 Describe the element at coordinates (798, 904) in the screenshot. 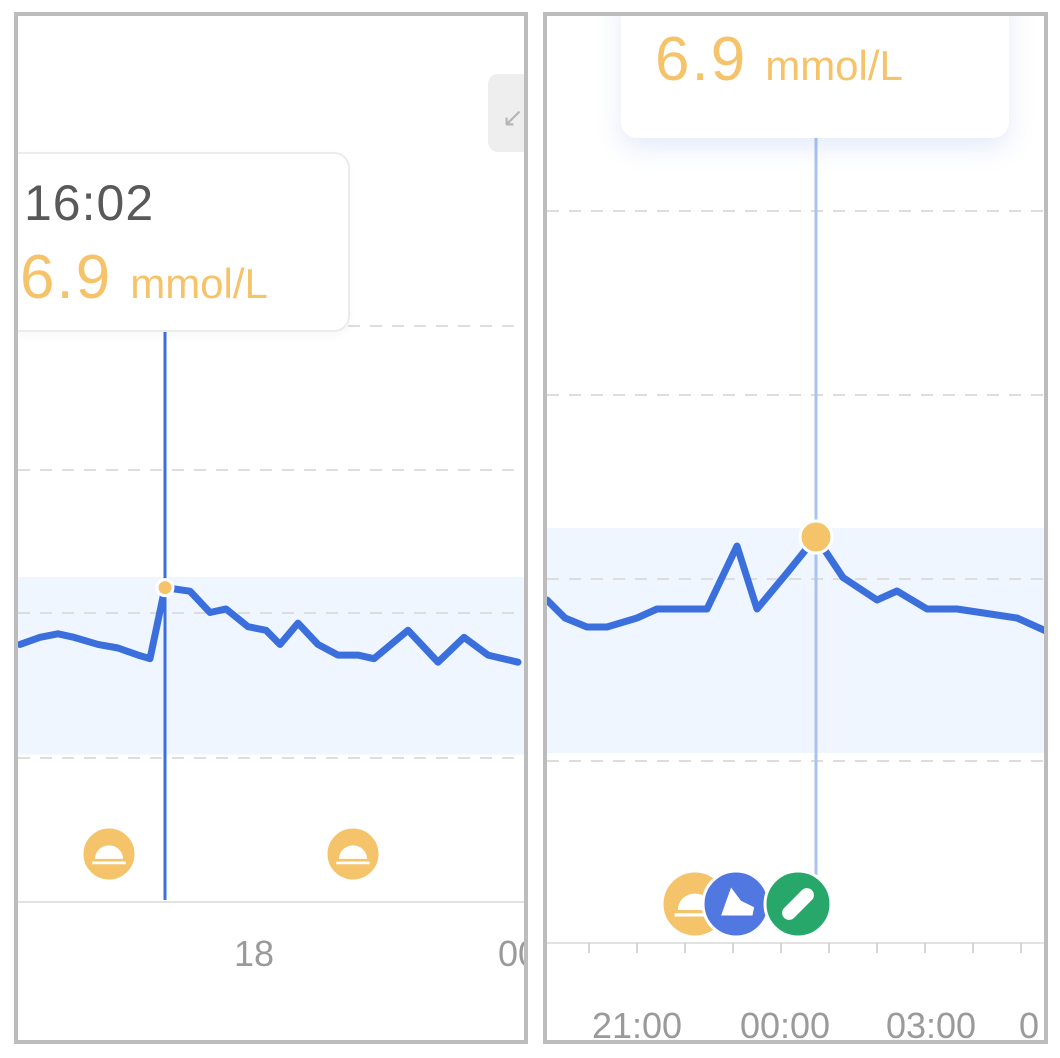

I see `pill-icon` at that location.